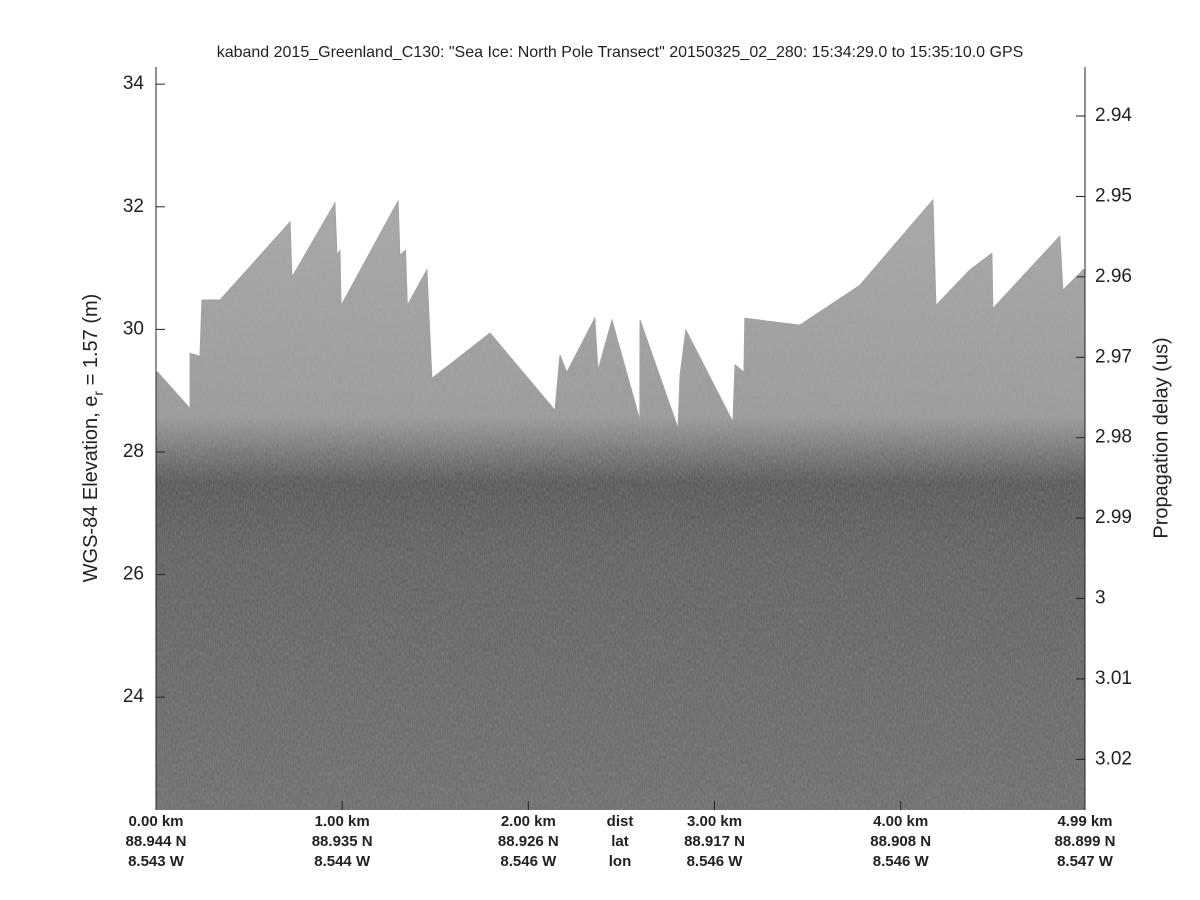 This screenshot has height=900, width=1200. What do you see at coordinates (134, 696) in the screenshot?
I see `y-tick-label: 24` at bounding box center [134, 696].